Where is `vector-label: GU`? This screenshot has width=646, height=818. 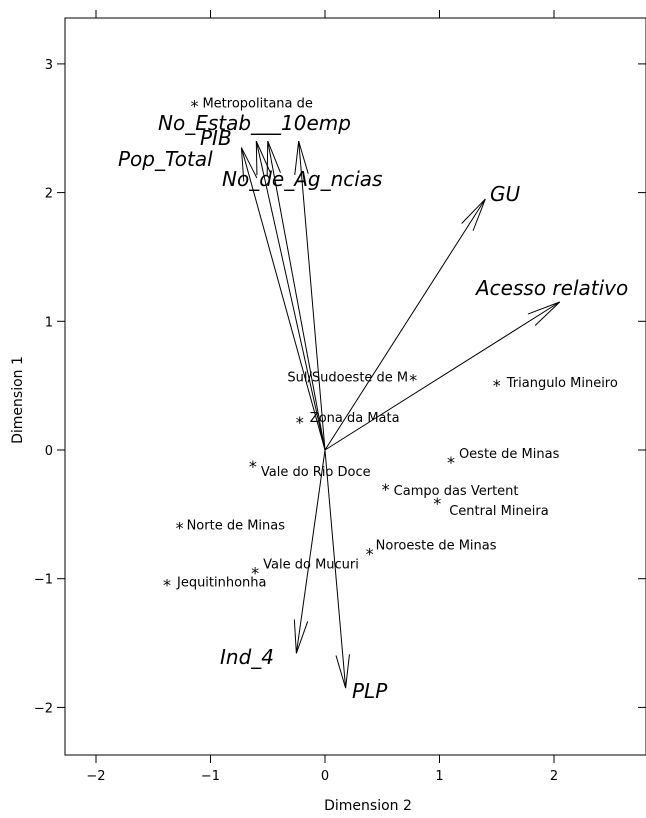 vector-label: GU is located at coordinates (505, 194).